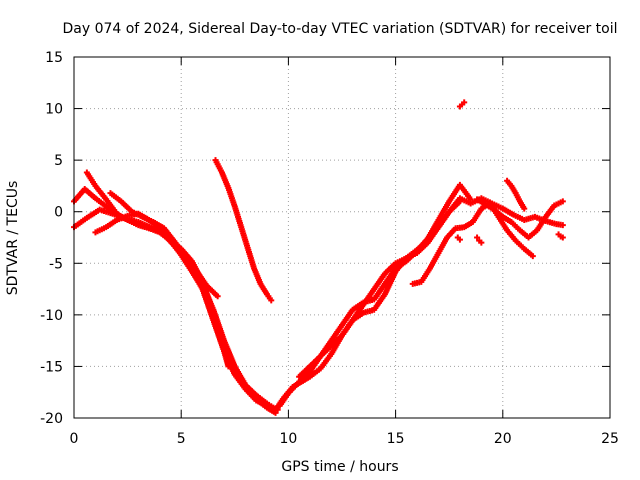  What do you see at coordinates (74, 439) in the screenshot?
I see `x-tick-label: 0` at bounding box center [74, 439].